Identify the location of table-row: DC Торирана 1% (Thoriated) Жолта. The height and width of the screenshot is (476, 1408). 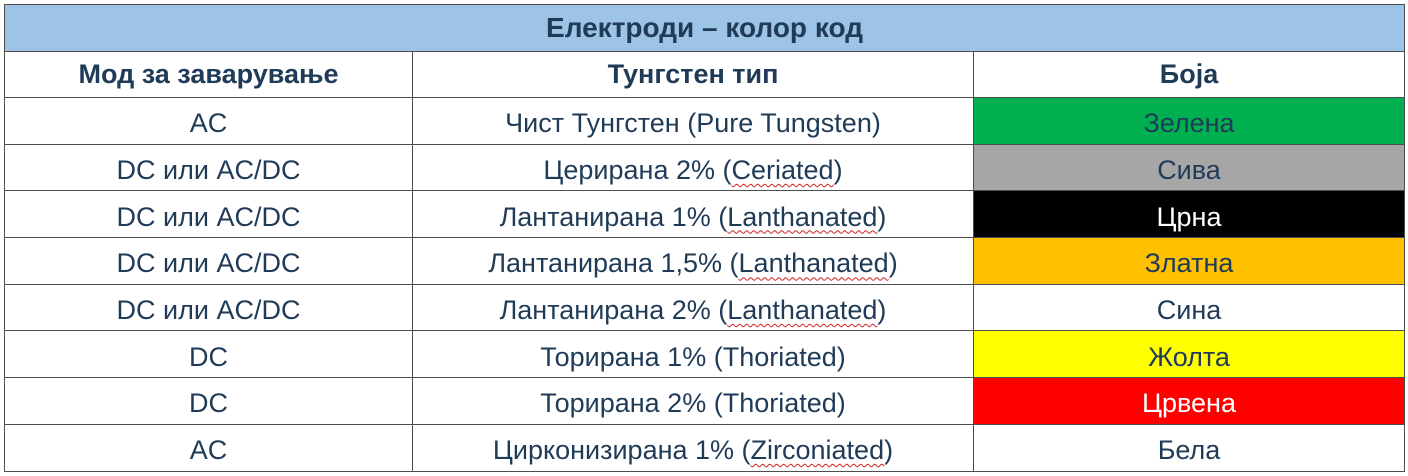
(705, 354).